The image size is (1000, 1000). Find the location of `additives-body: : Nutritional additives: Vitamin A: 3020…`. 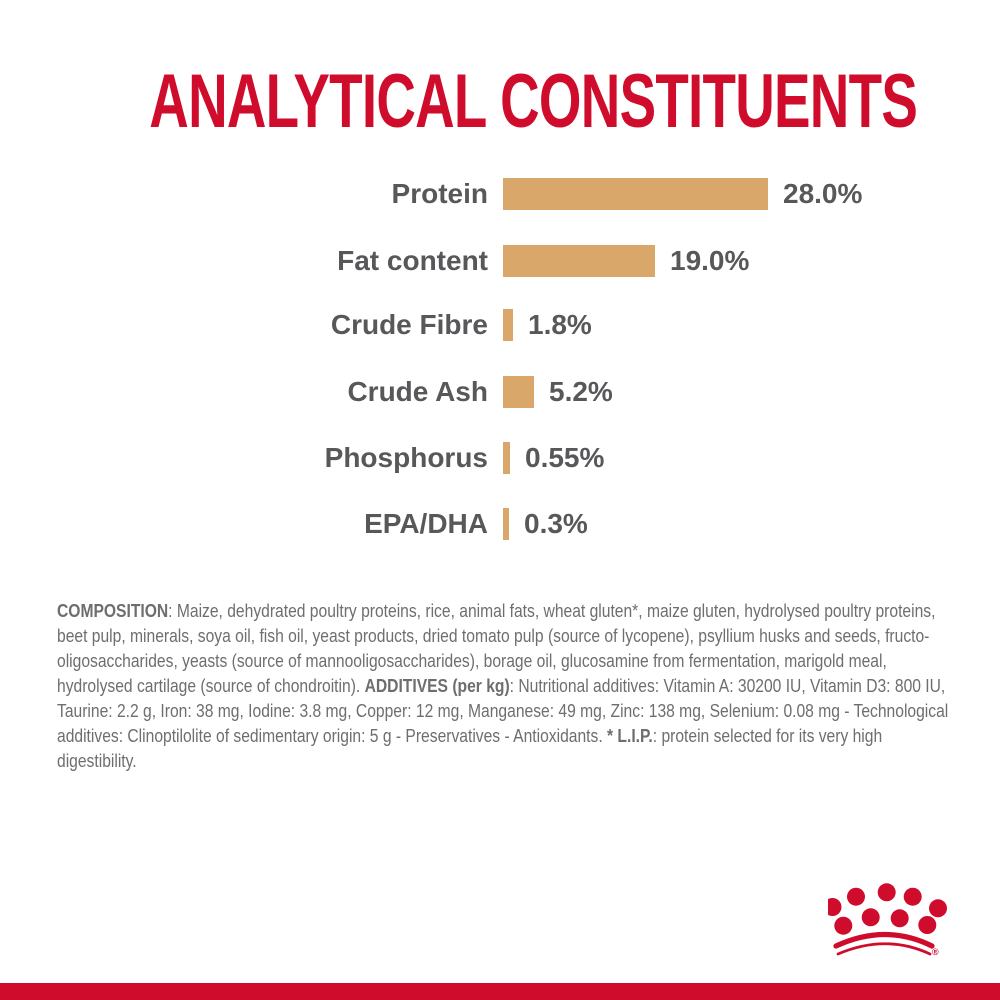

additives-body: : Nutritional additives: Vitamin A: 3020… is located at coordinates (503, 710).